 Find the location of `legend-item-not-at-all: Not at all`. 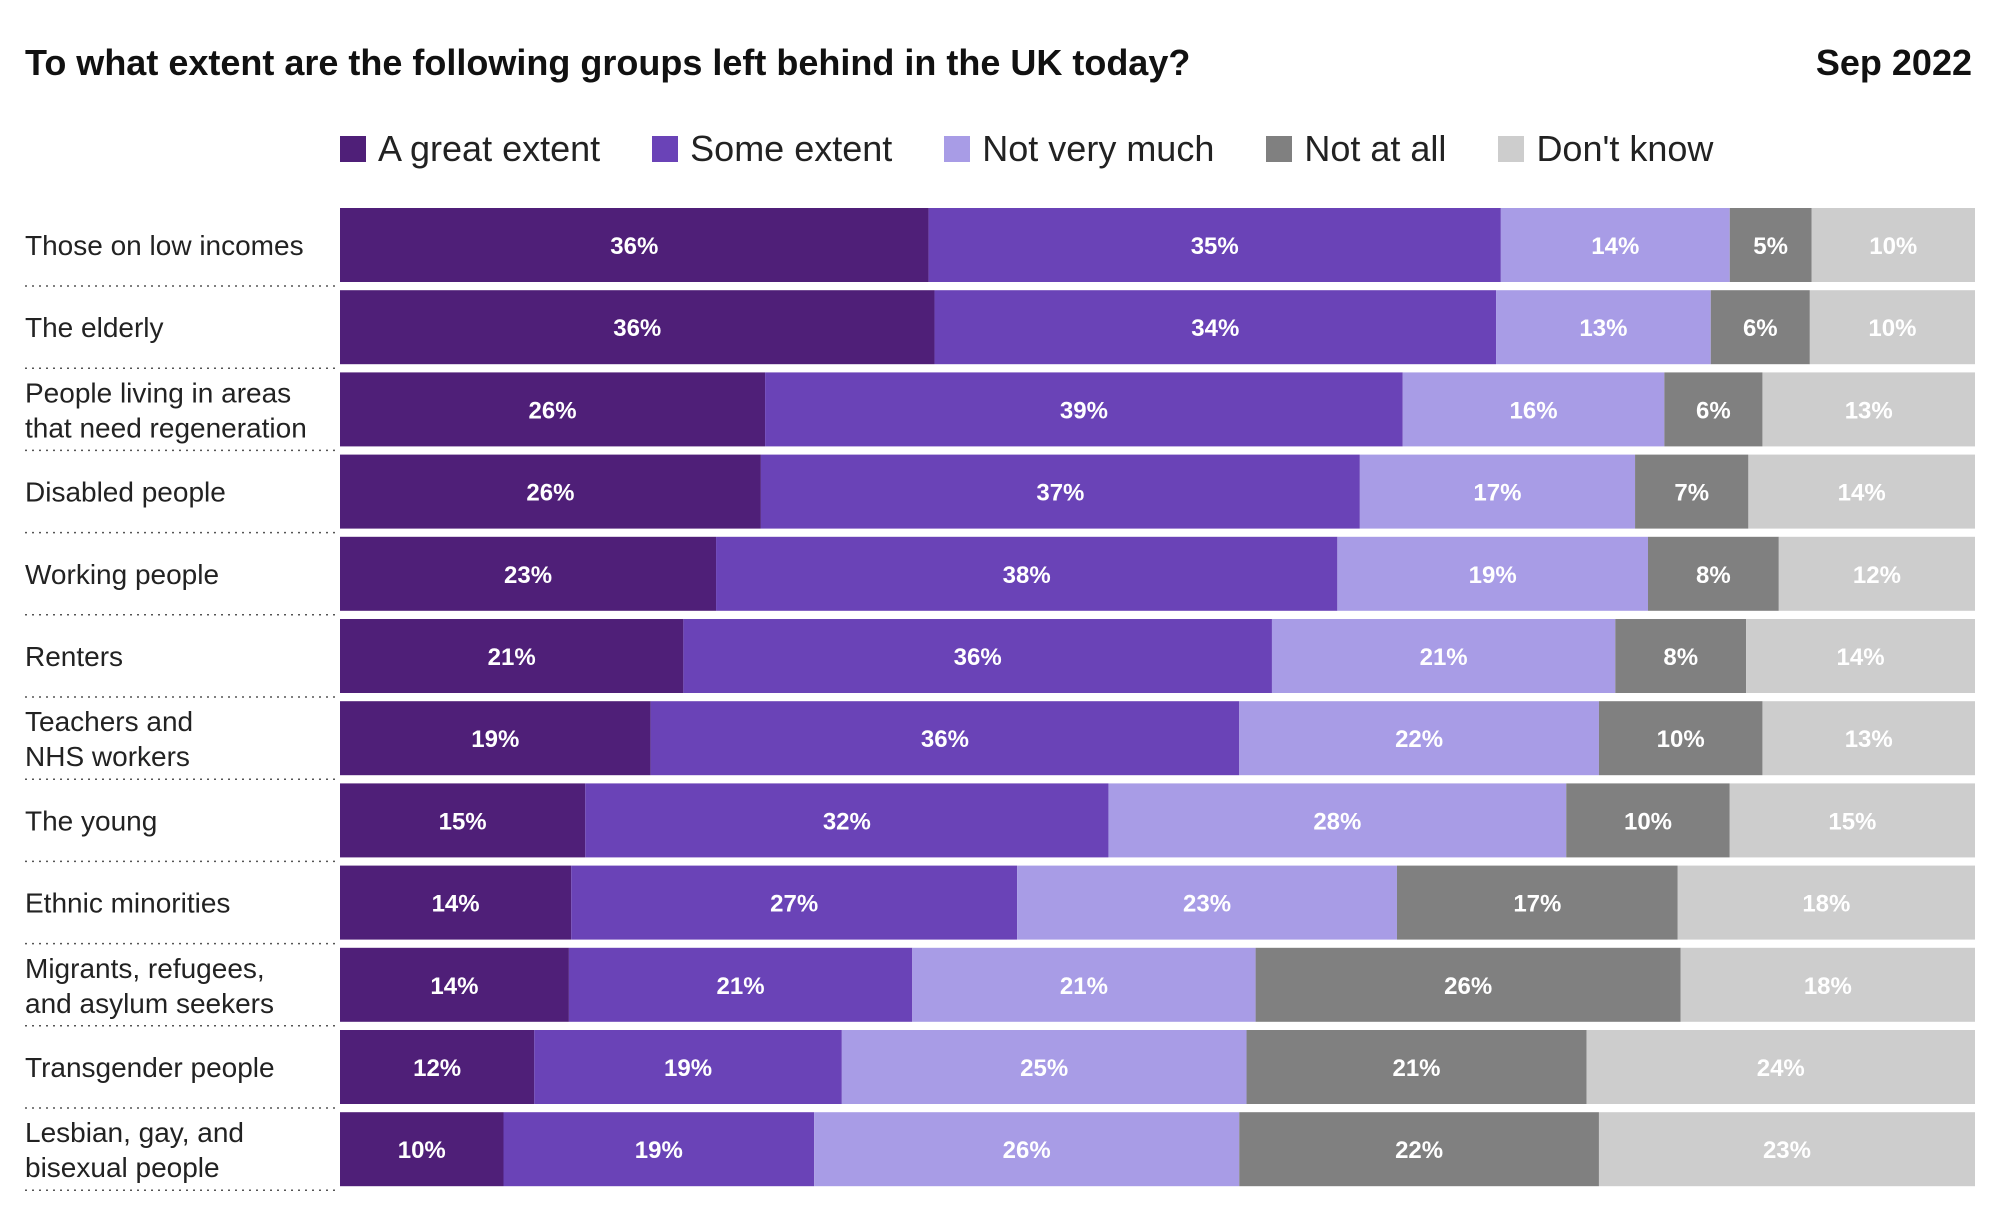

legend-item-not-at-all: Not at all is located at coordinates (1356, 149).